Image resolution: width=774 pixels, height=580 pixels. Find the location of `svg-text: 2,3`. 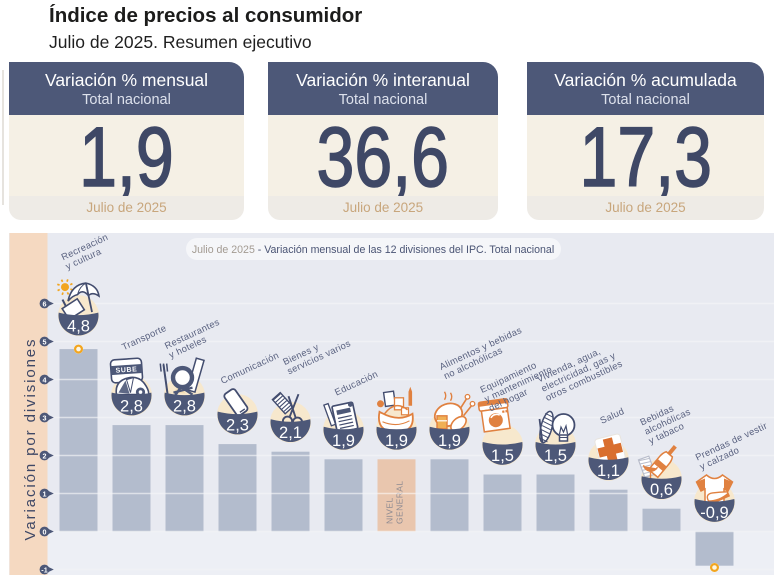

svg-text: 2,3 is located at coordinates (237, 426).